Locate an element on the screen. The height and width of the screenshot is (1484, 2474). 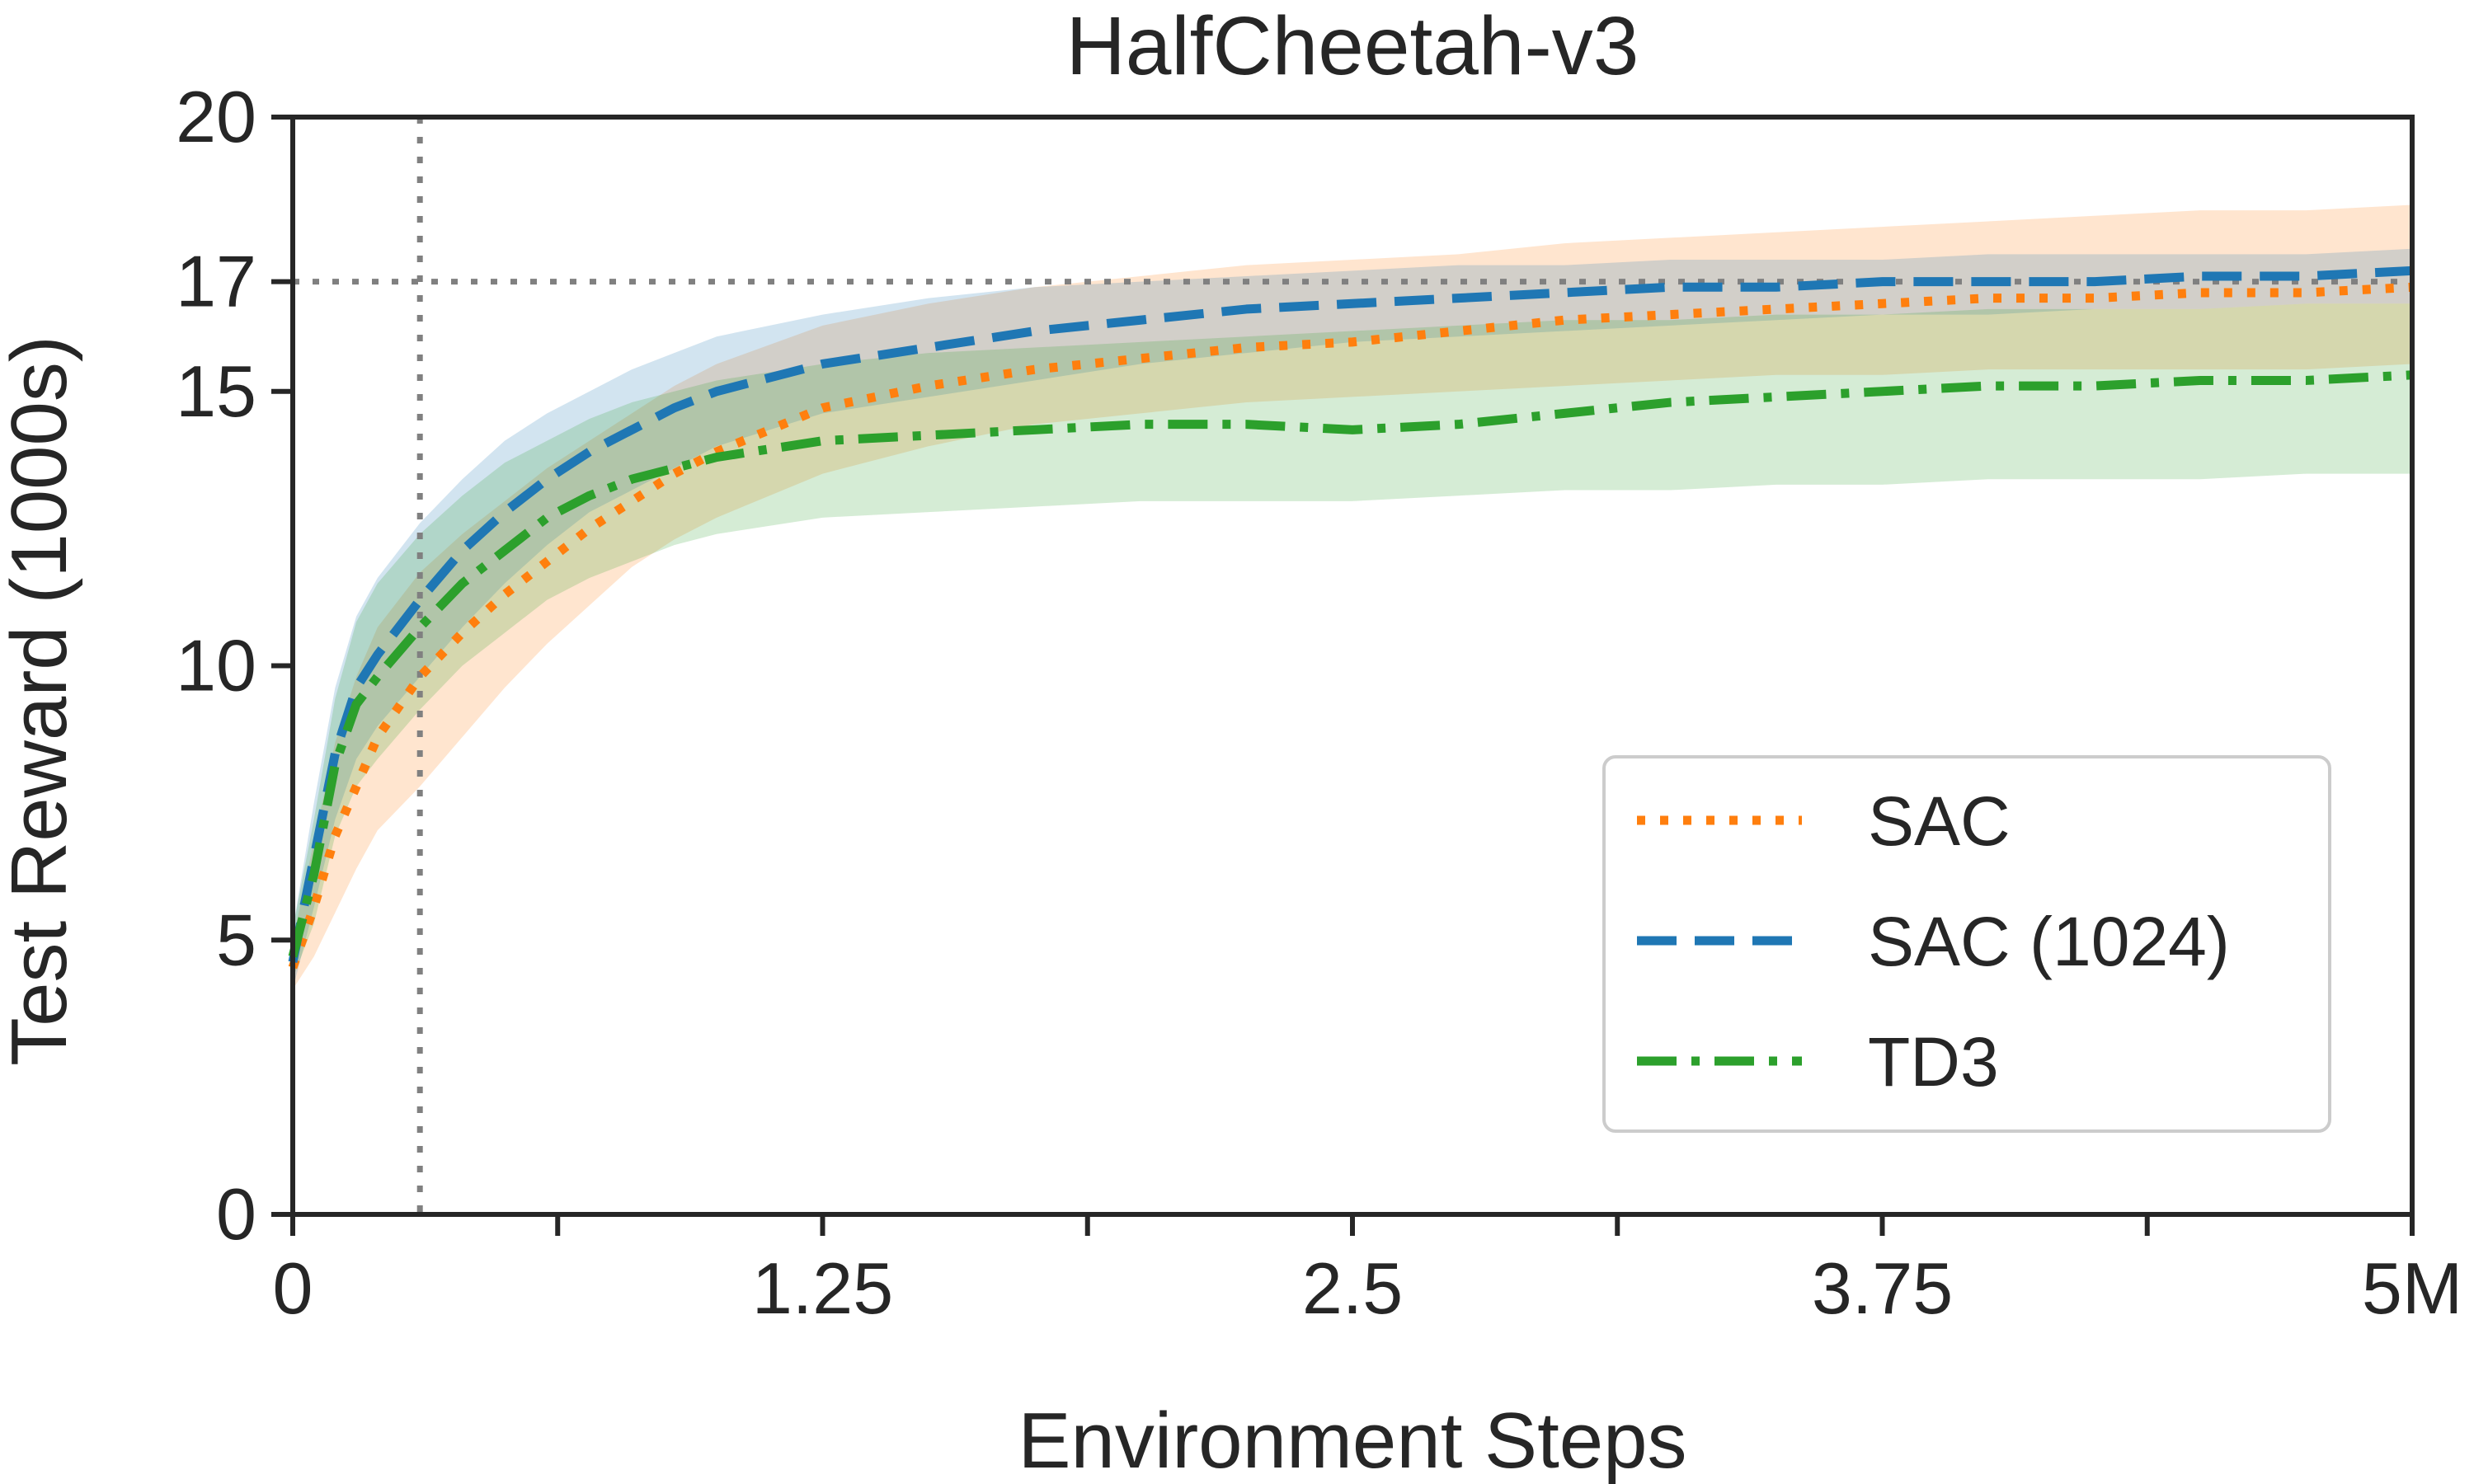
legend-box is located at coordinates (1966, 944).